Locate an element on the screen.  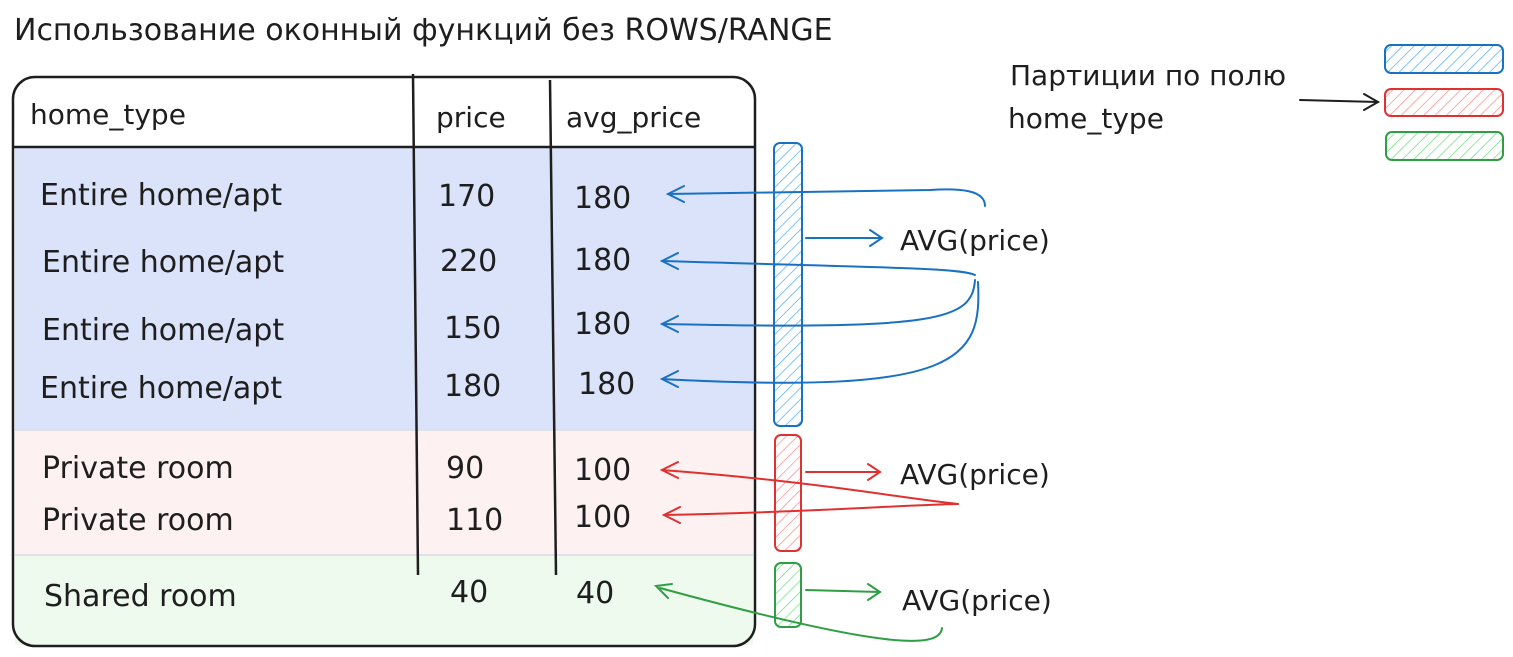
price-cell: 90 is located at coordinates (465, 468).